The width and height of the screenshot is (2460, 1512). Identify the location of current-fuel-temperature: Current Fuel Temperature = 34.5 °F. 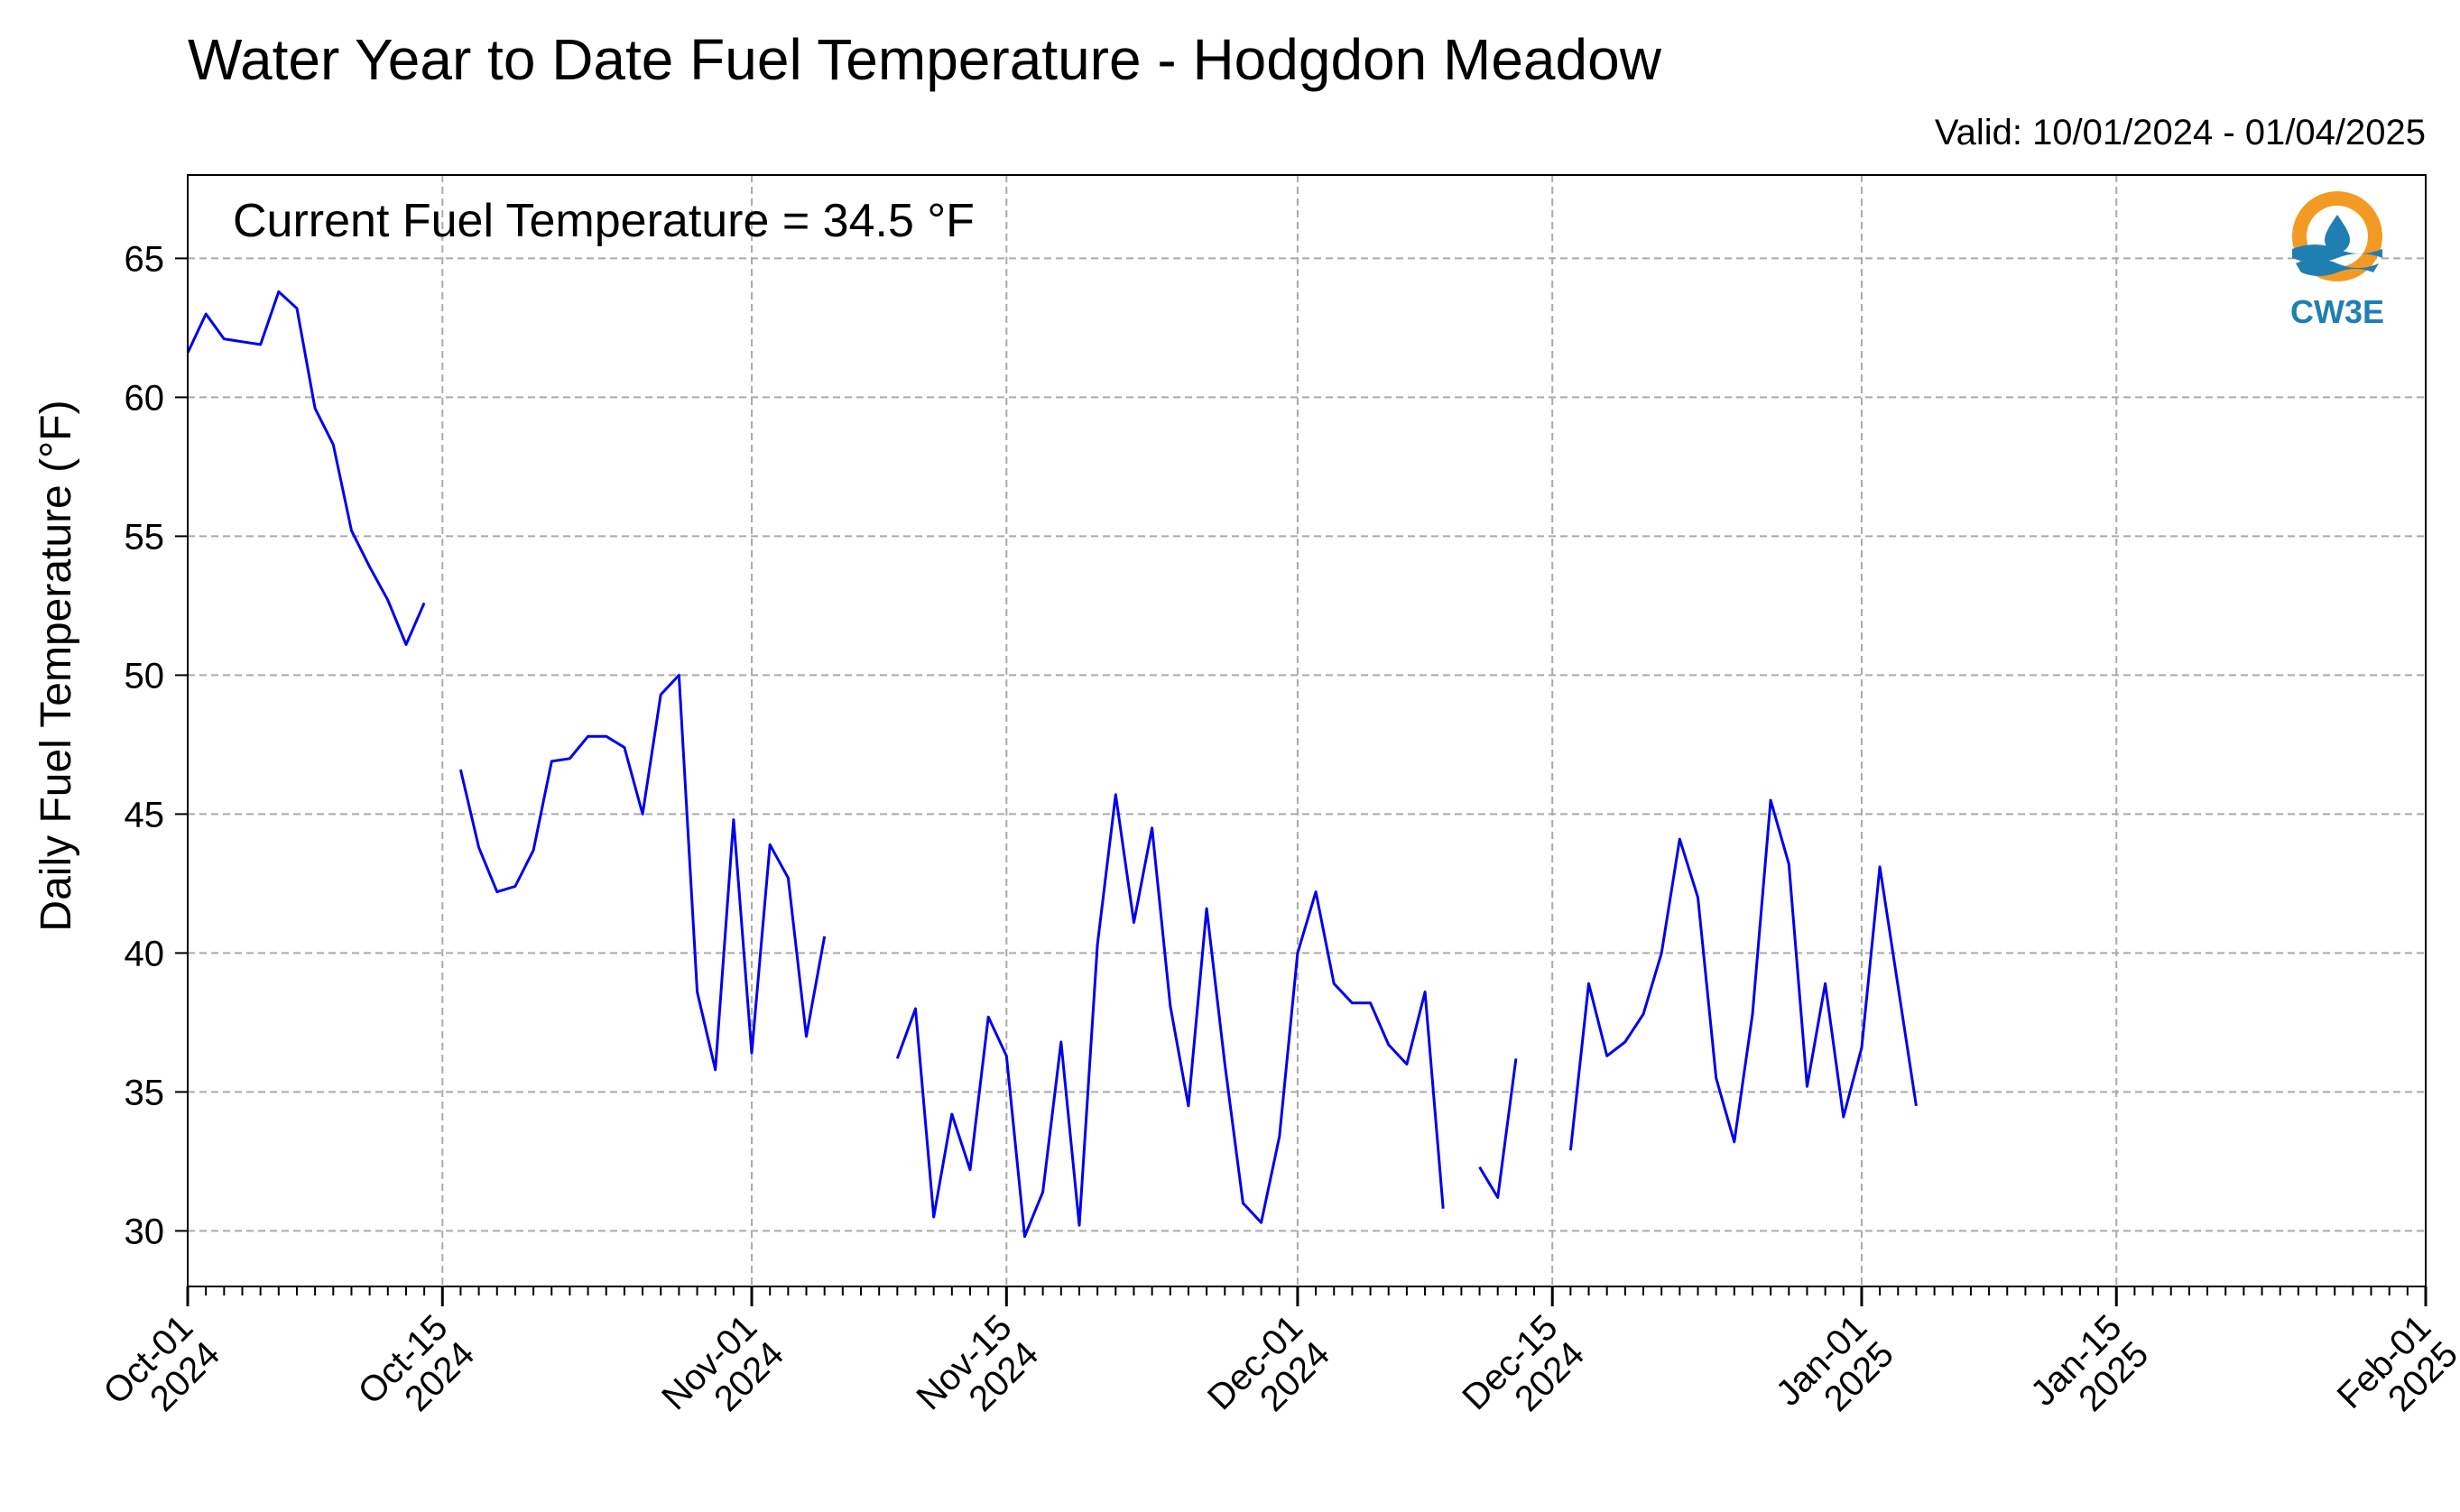
(604, 221).